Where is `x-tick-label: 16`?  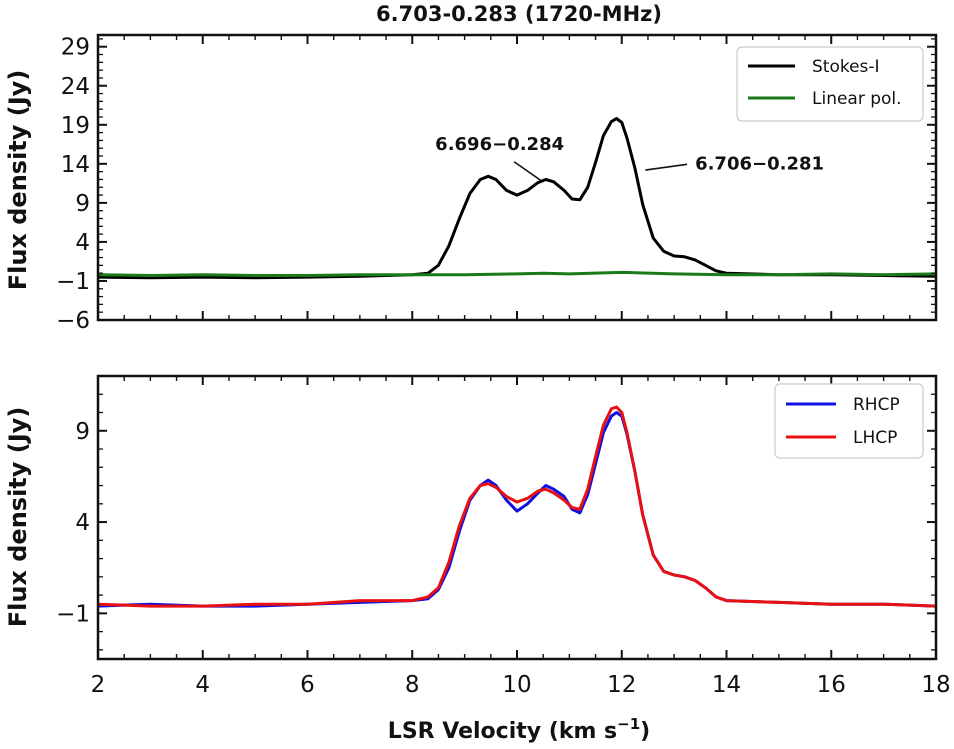 x-tick-label: 16 is located at coordinates (831, 685).